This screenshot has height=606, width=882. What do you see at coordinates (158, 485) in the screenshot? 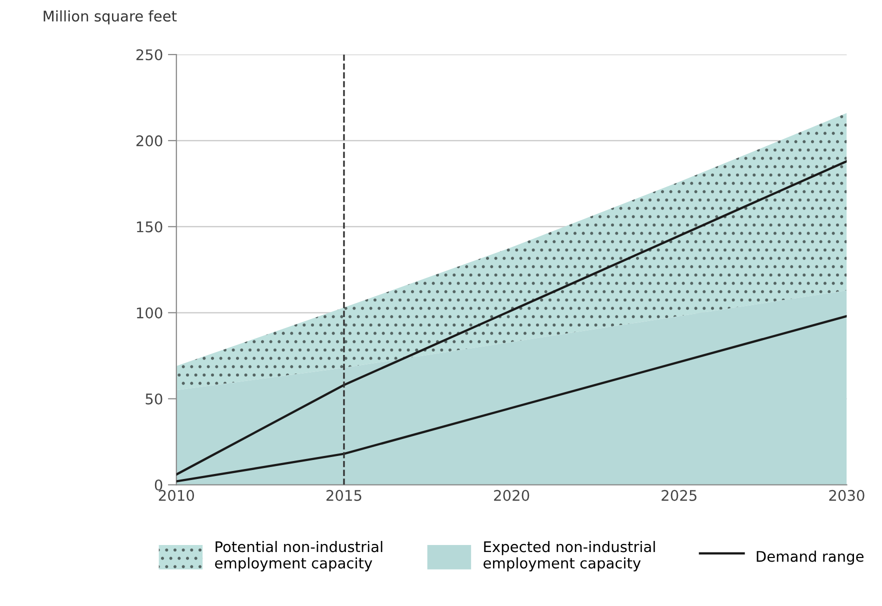
I see `y-tick-label: 0` at bounding box center [158, 485].